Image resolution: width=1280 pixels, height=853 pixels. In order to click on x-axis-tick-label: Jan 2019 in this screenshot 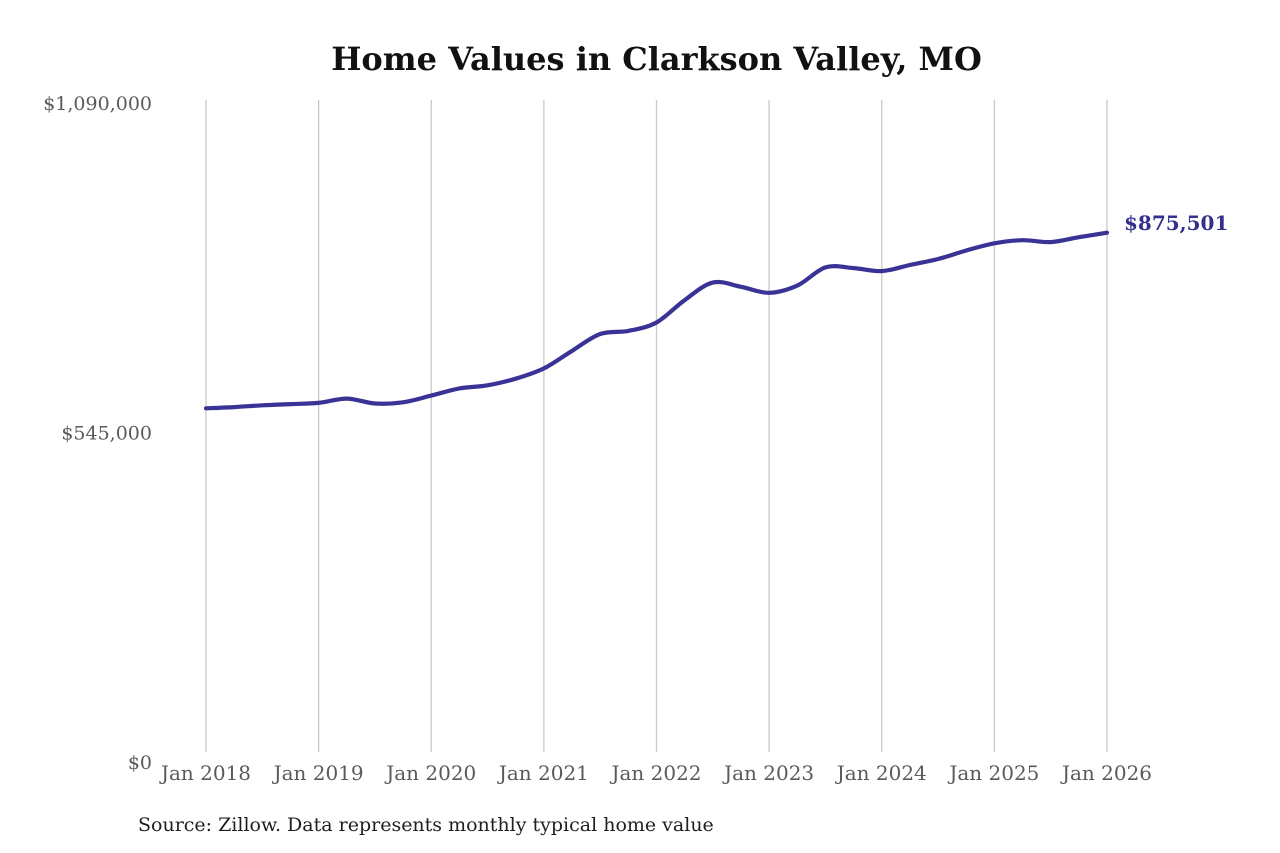, I will do `click(318, 773)`.